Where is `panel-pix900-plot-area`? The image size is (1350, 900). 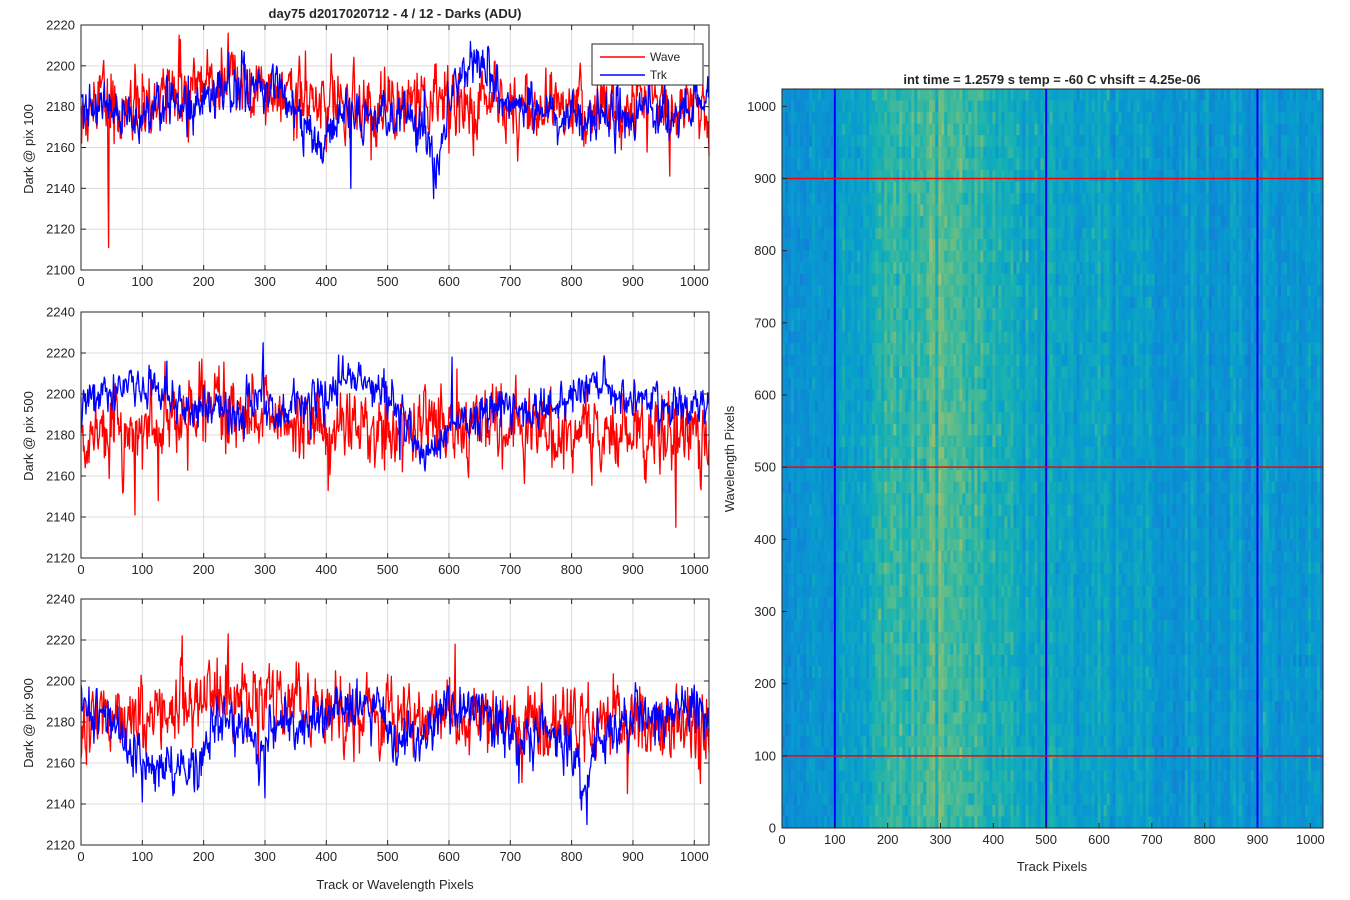
panel-pix900-plot-area is located at coordinates (395, 729).